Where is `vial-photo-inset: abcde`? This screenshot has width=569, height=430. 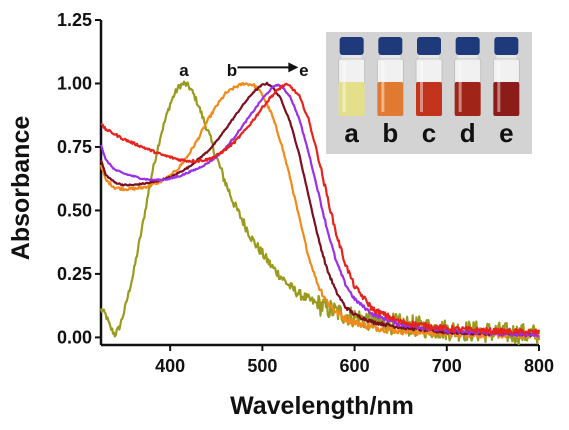
vial-photo-inset: abcde is located at coordinates (429, 93).